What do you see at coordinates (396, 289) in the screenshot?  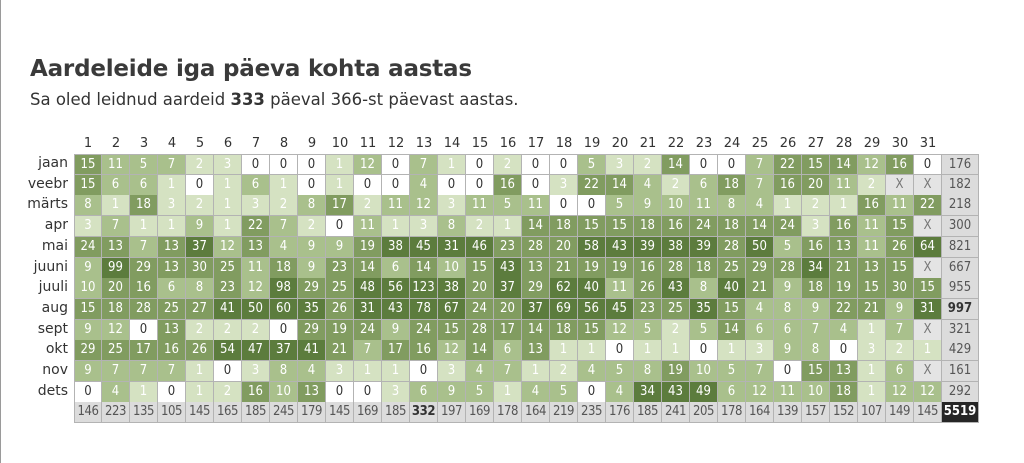 I see `day-cell: 56` at bounding box center [396, 289].